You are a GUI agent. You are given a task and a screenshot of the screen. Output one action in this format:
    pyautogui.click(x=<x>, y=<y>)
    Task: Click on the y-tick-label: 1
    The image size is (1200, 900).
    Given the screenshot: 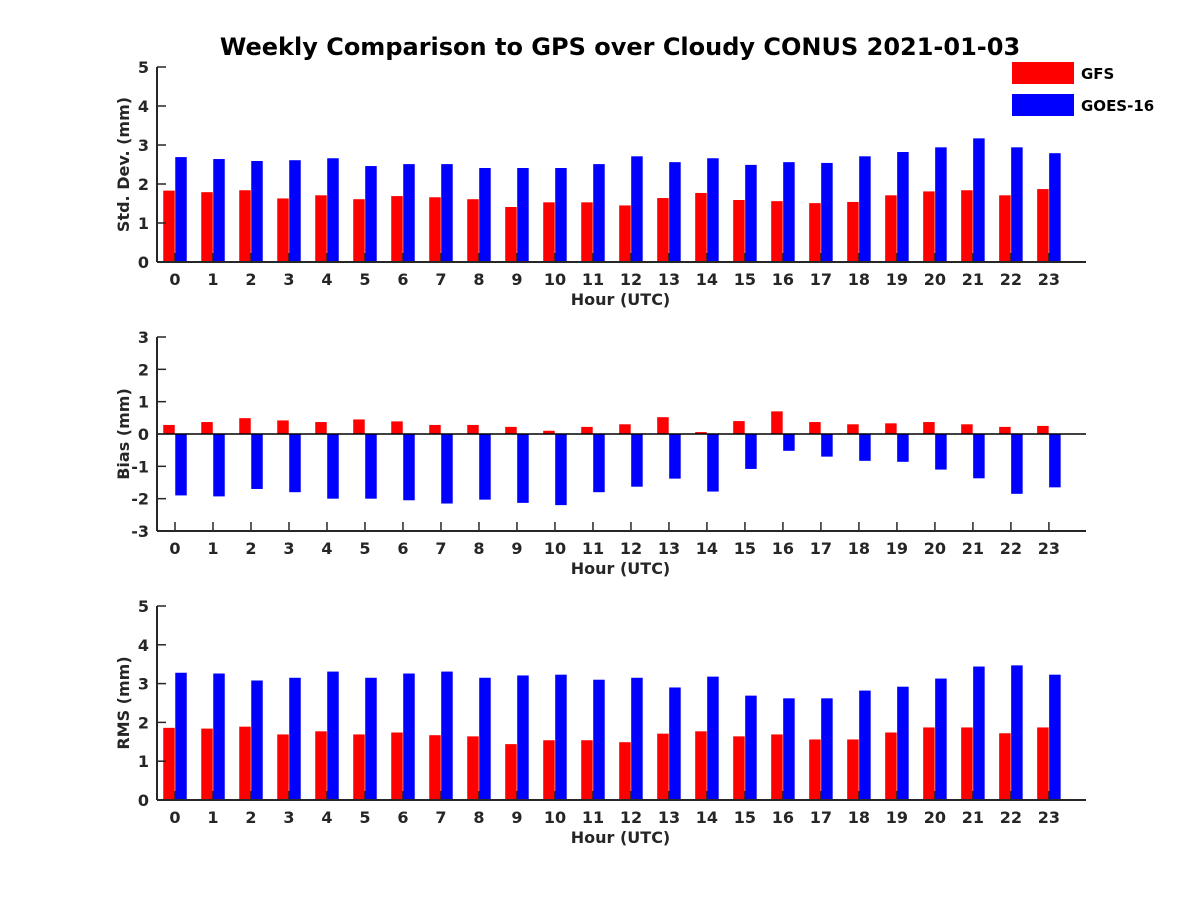 What is the action you would take?
    pyautogui.click(x=143, y=402)
    